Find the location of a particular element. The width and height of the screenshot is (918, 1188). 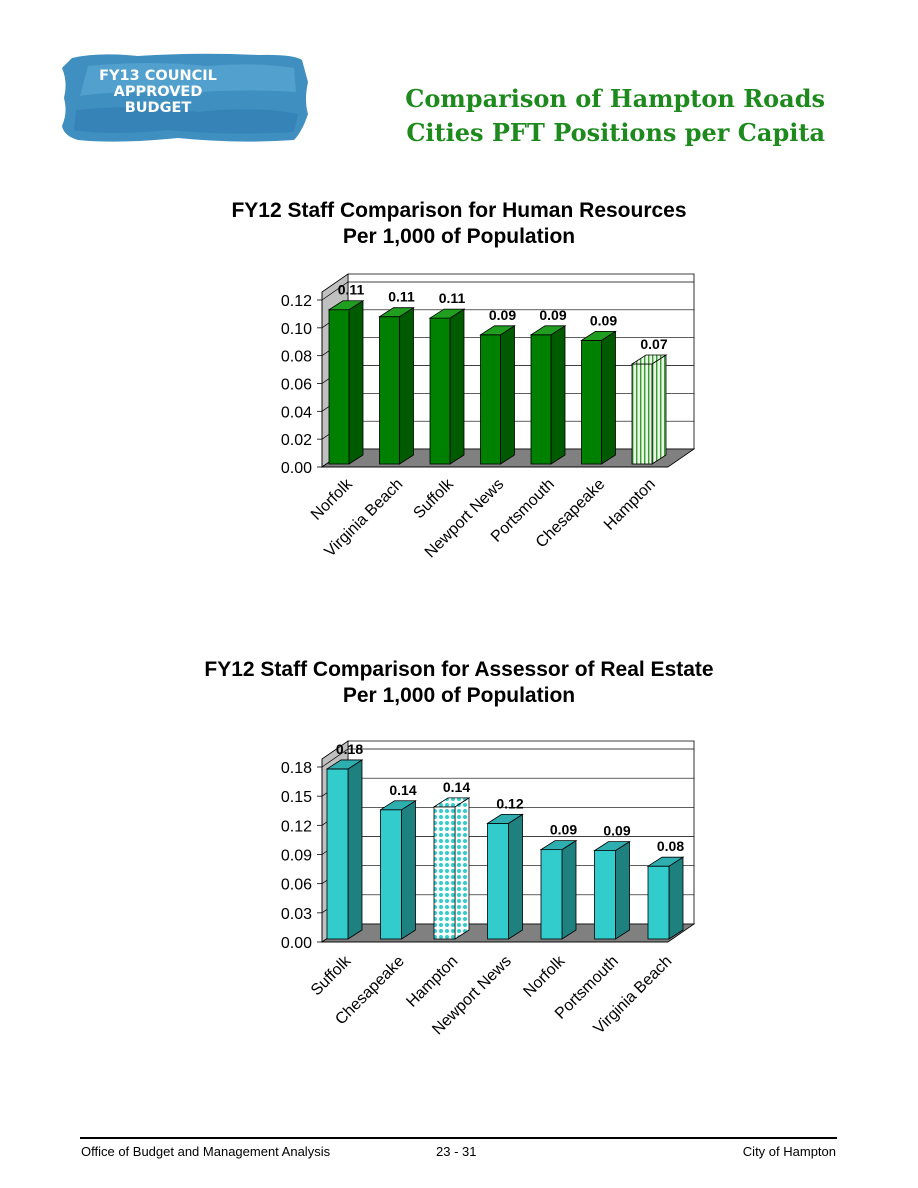

chart-1-ytick-label: 0.00 is located at coordinates (296, 468).